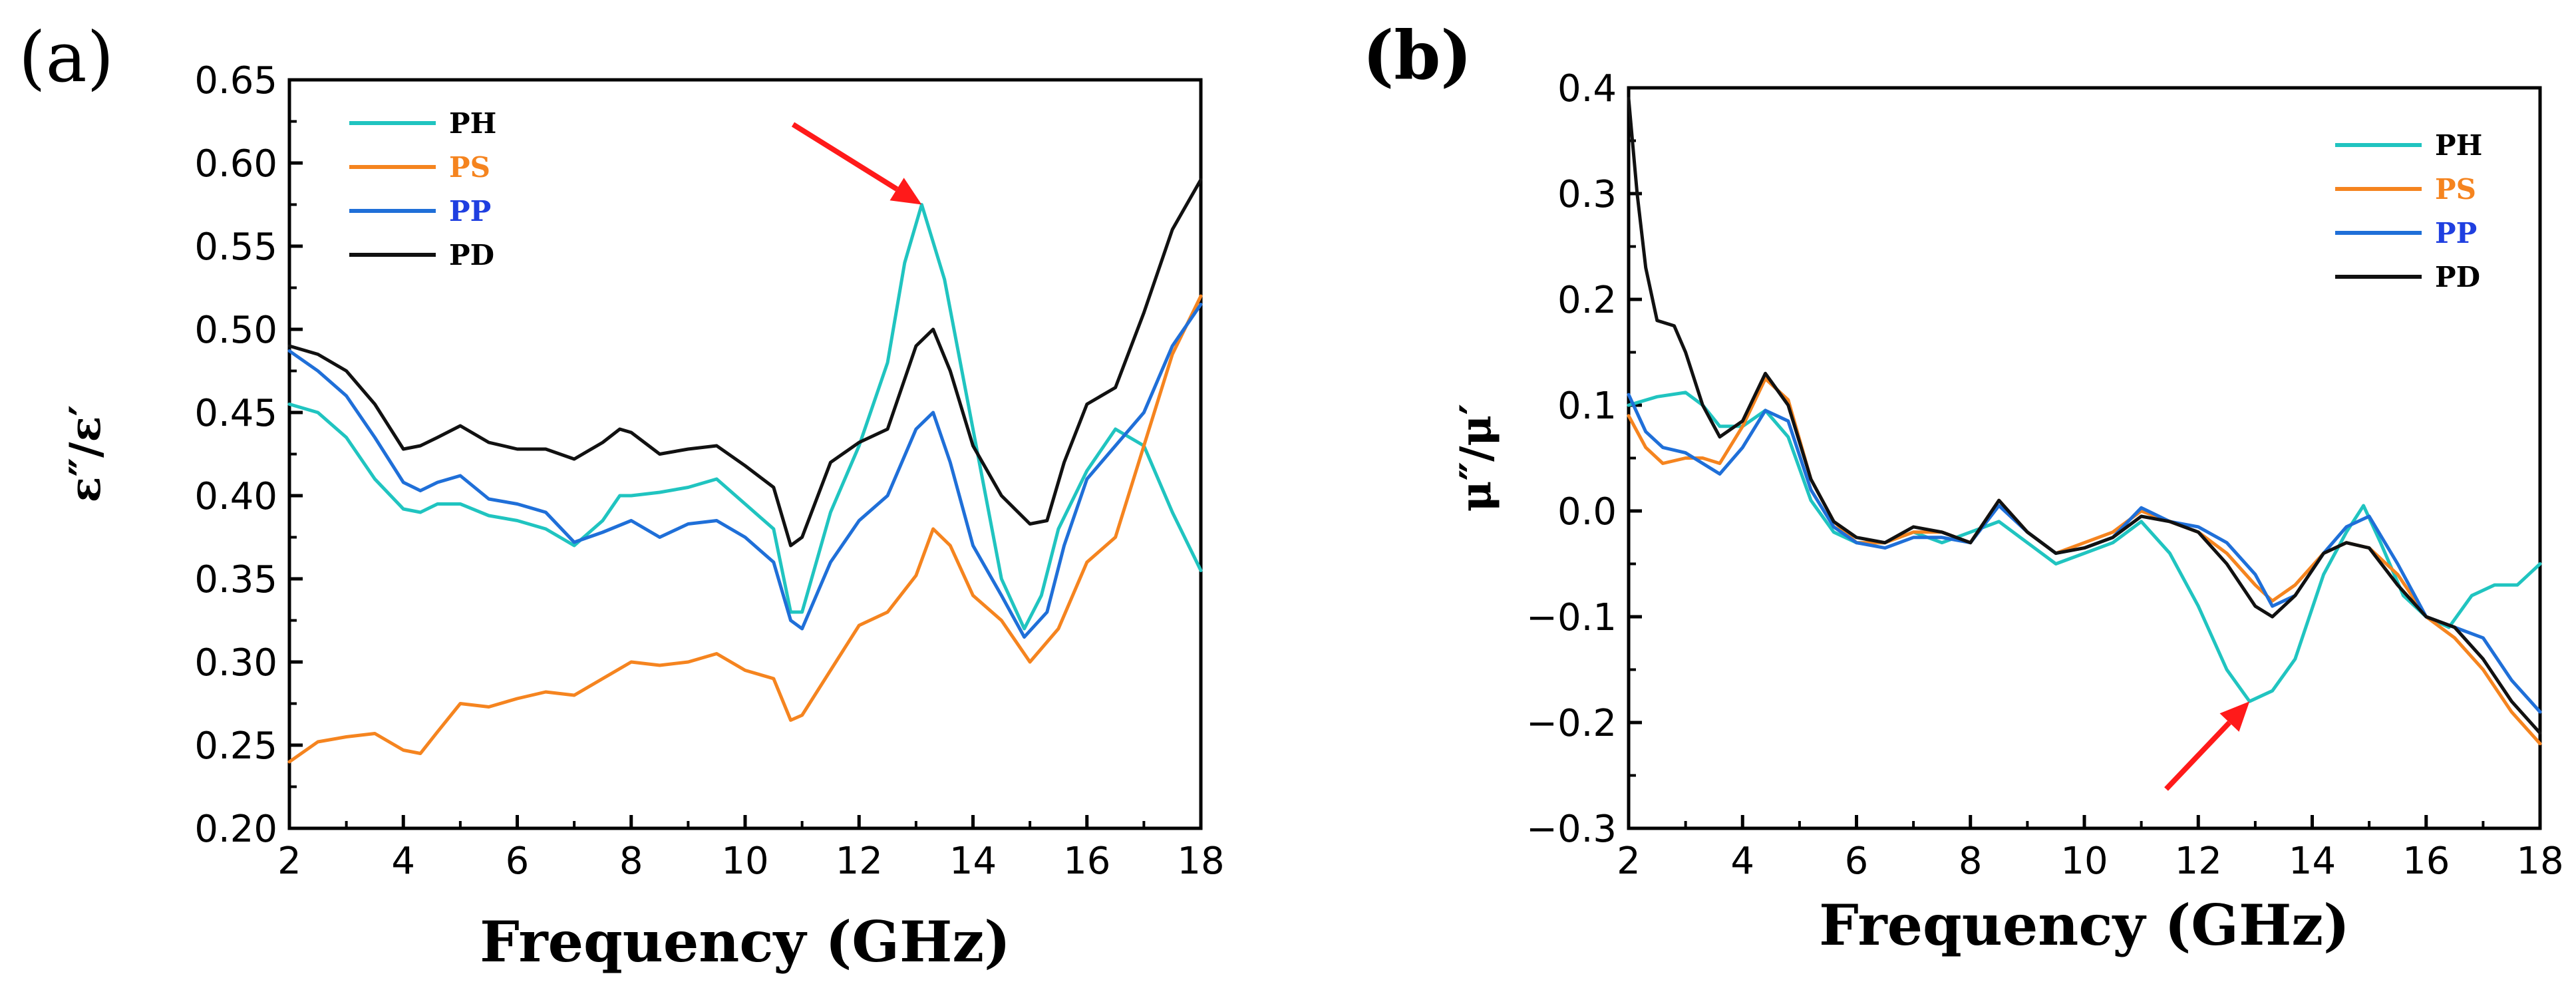 Image resolution: width=2576 pixels, height=982 pixels. Describe the element at coordinates (235, 663) in the screenshot. I see `panel-a-y-tick-label: 0.30` at that location.